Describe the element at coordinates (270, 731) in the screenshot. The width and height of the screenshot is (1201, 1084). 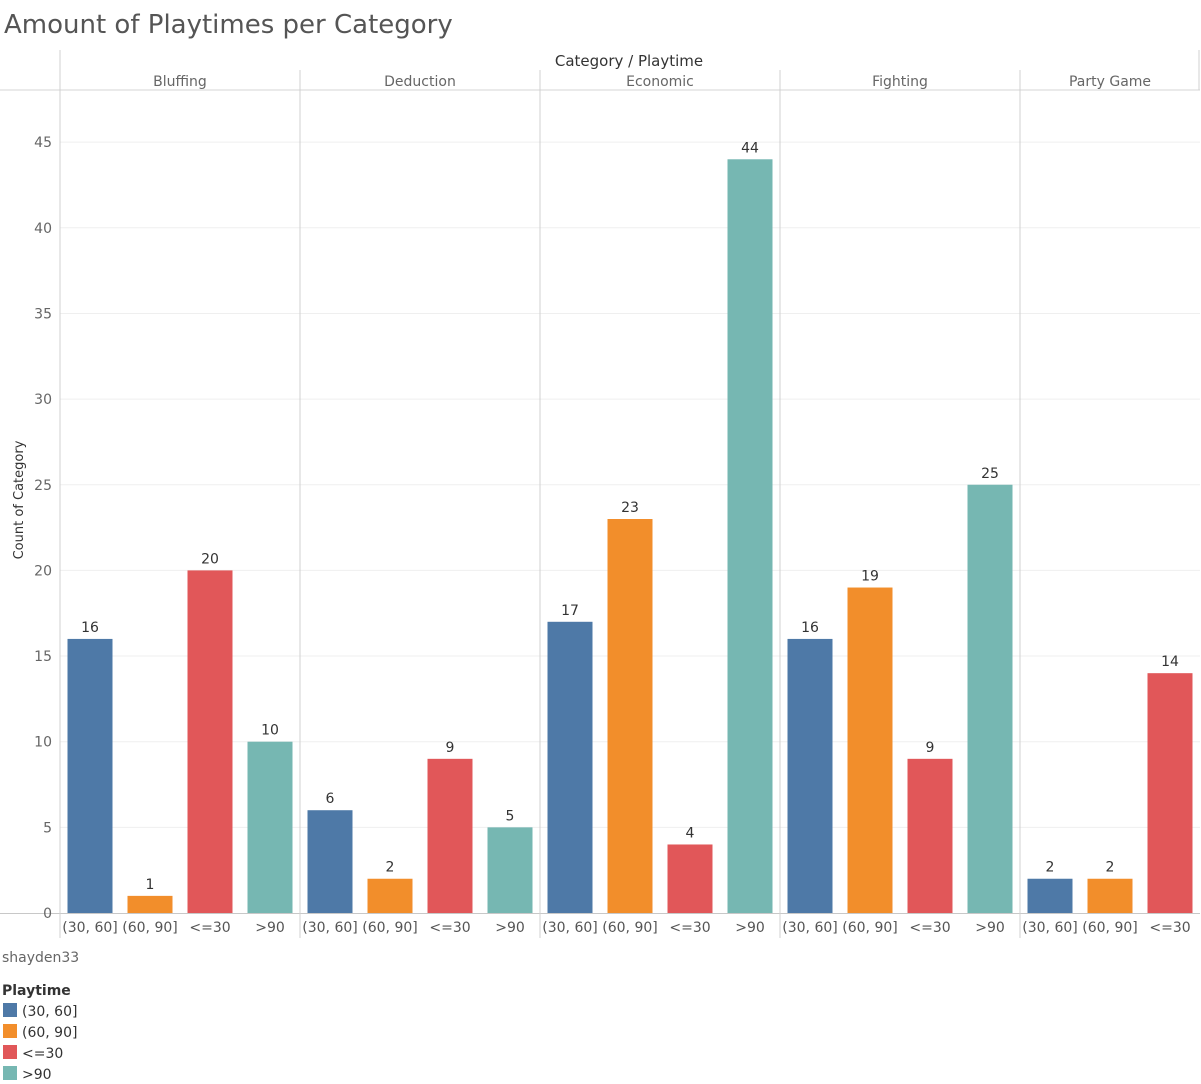
I see `data-label: 10` at that location.